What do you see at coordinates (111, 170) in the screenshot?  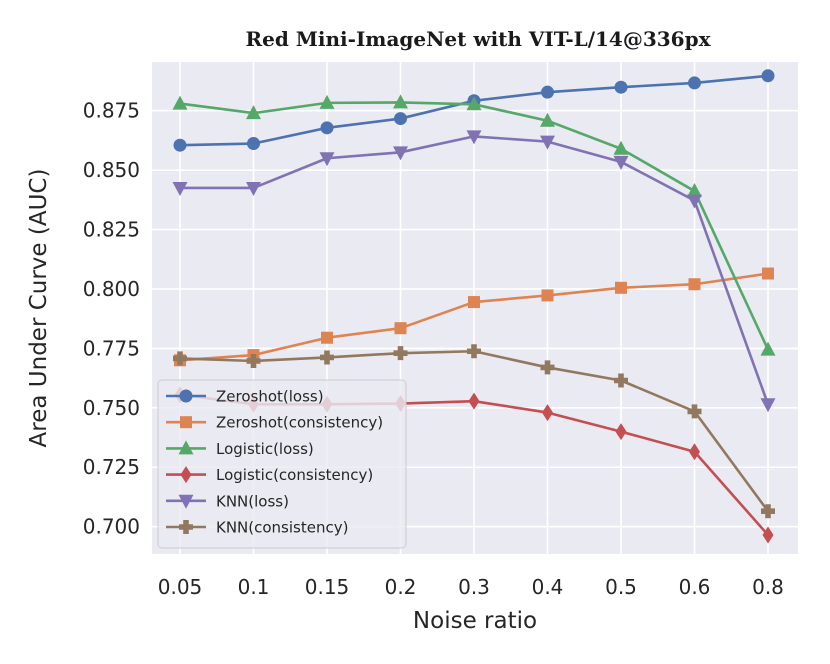 I see `y-tick-label: 0.850` at bounding box center [111, 170].